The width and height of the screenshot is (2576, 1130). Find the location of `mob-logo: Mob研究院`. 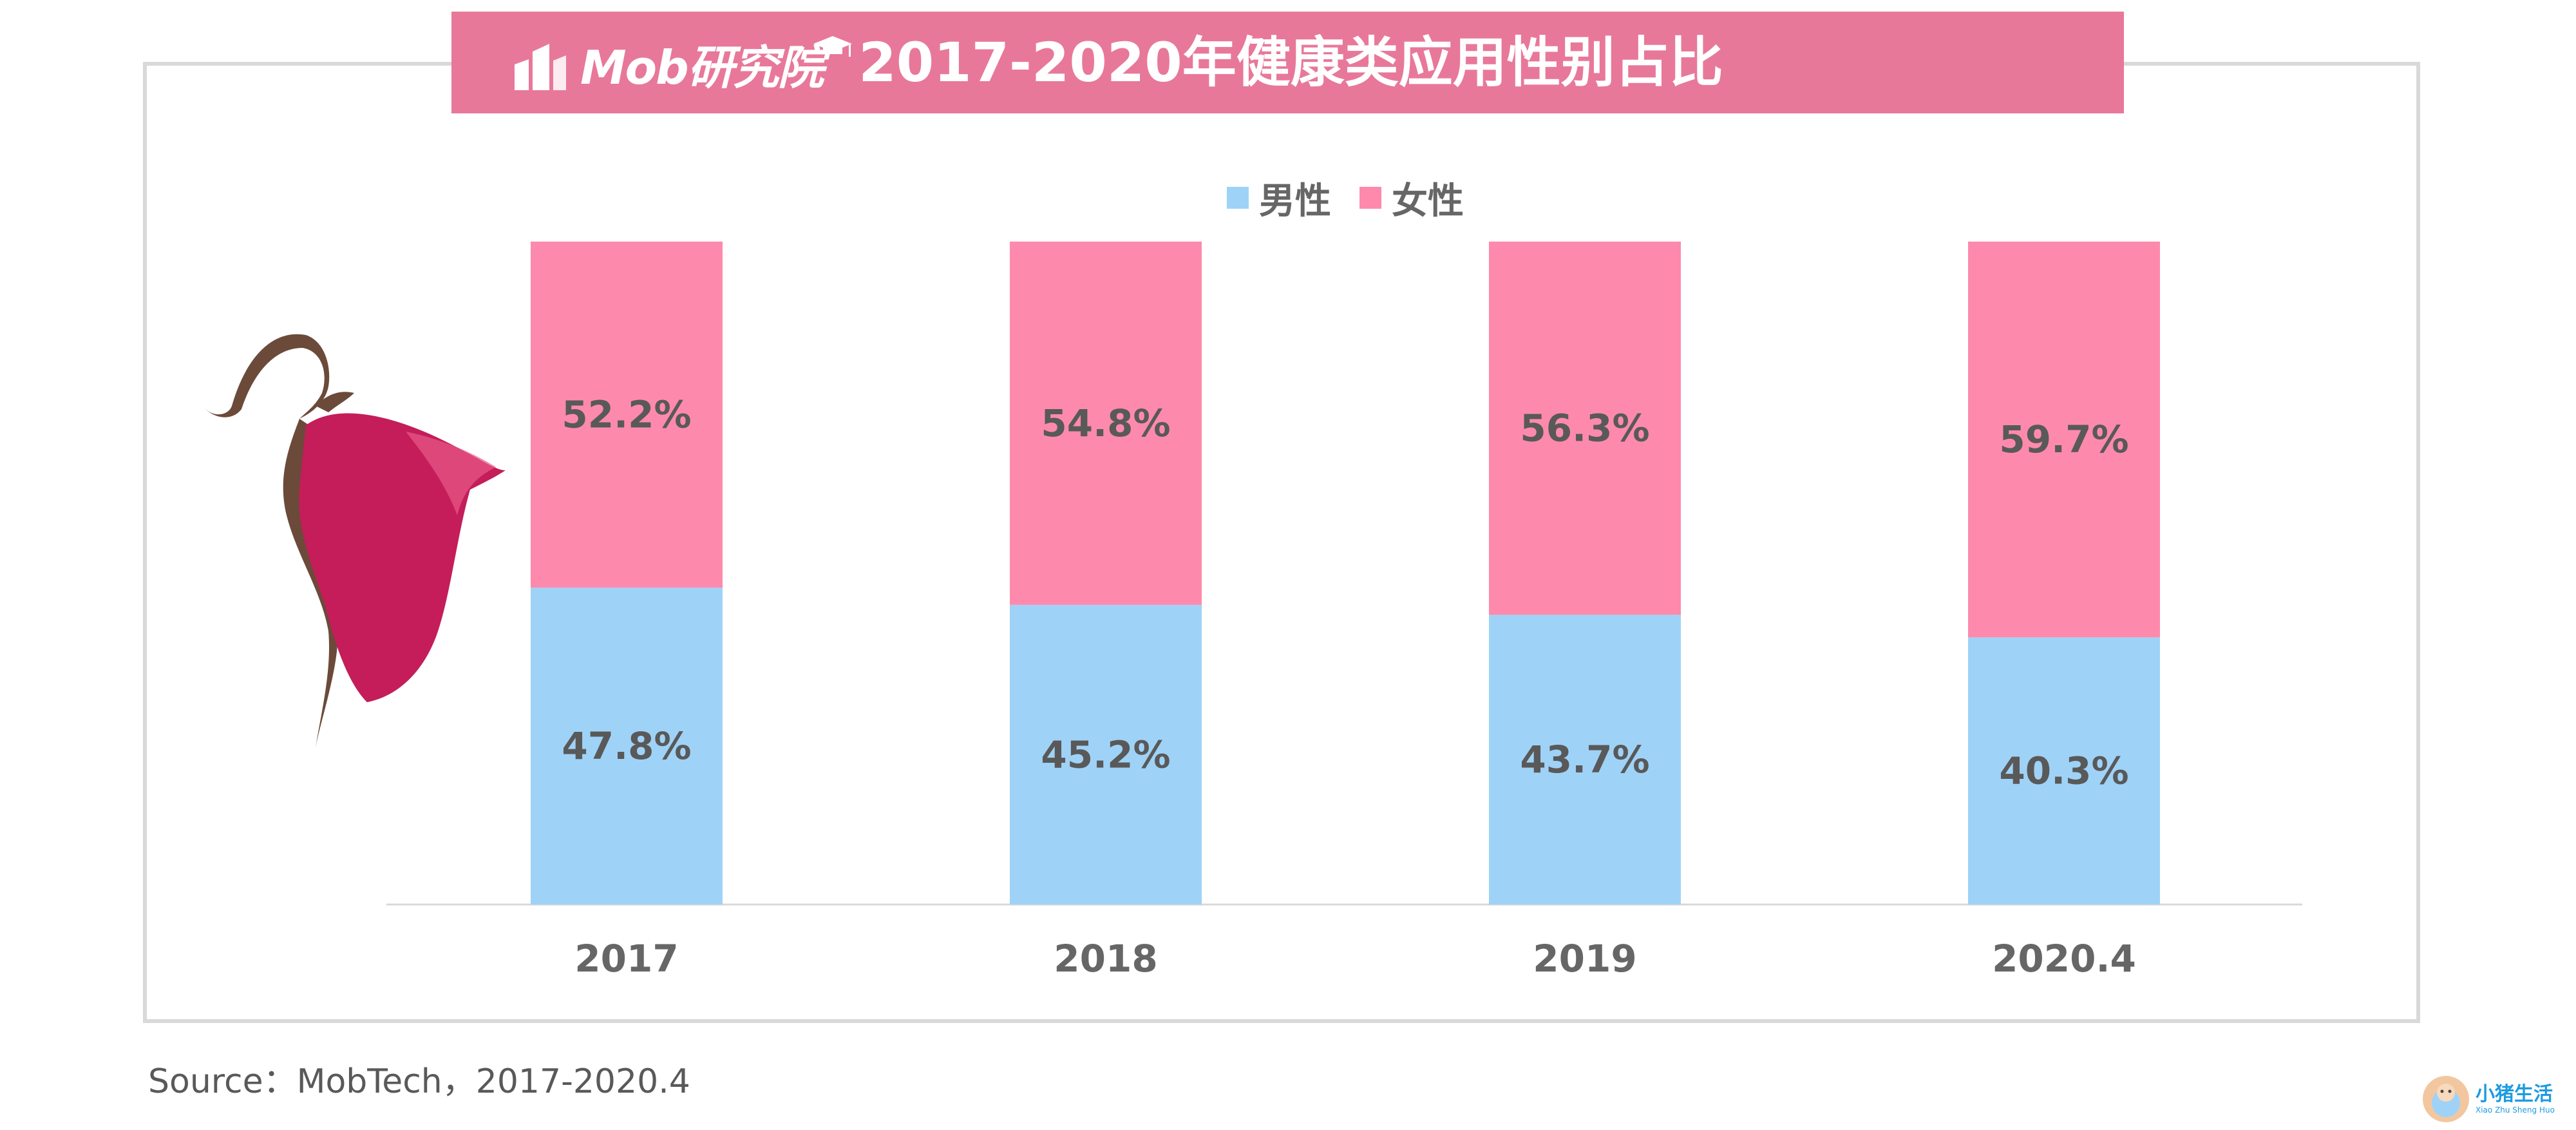

mob-logo: Mob研究院 is located at coordinates (682, 63).